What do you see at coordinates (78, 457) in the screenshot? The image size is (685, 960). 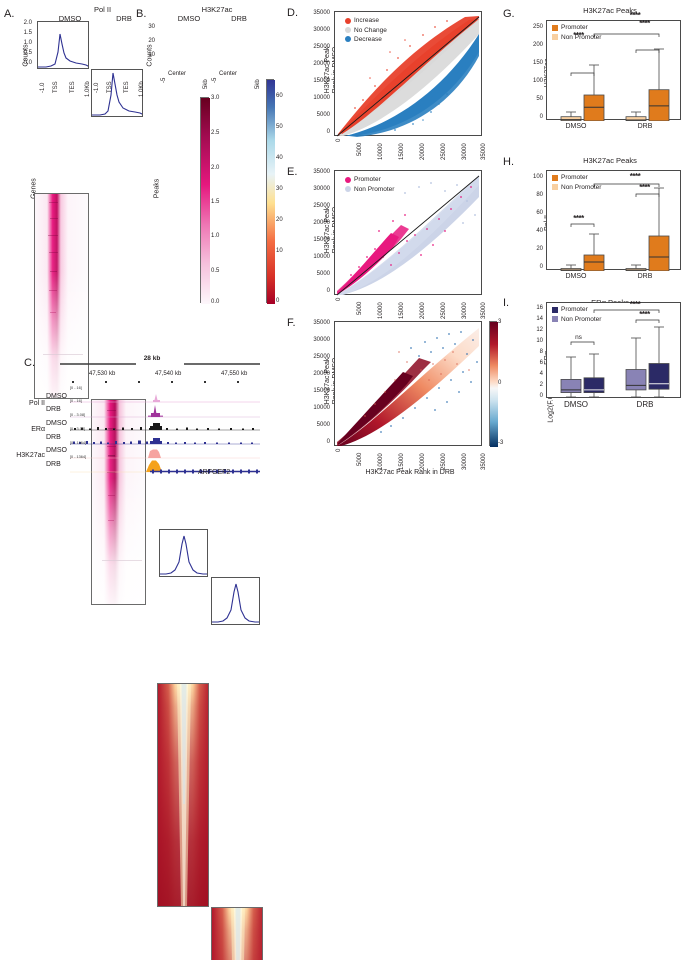 I see `panel-c-track-range-5: [0 - 1364]` at bounding box center [78, 457].